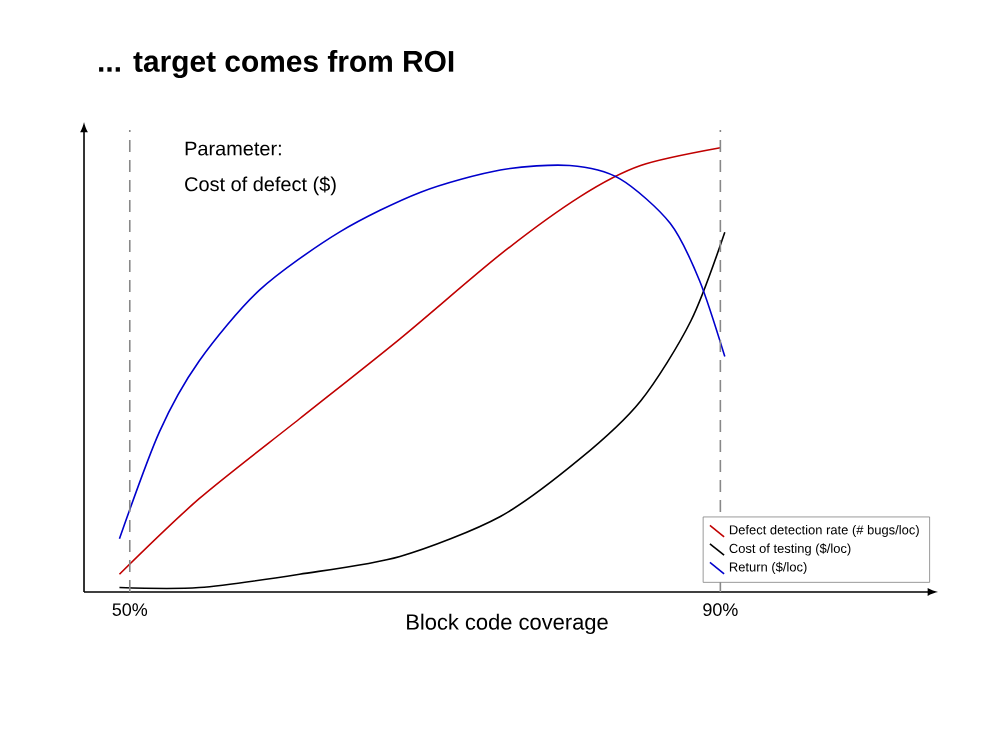 Image resolution: width=1000 pixels, height=750 pixels. What do you see at coordinates (233, 148) in the screenshot?
I see `annotation: Parameter:` at bounding box center [233, 148].